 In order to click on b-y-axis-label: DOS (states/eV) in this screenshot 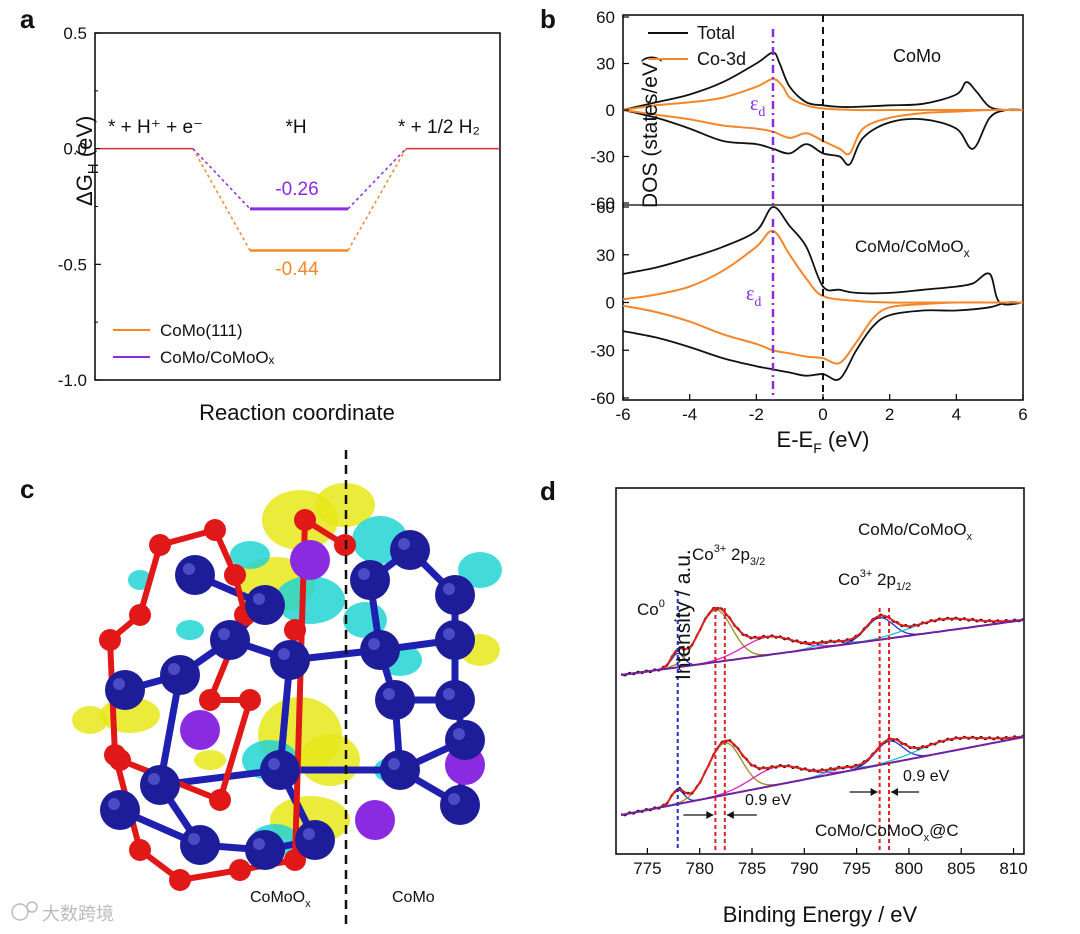, I will do `click(650, 131)`.